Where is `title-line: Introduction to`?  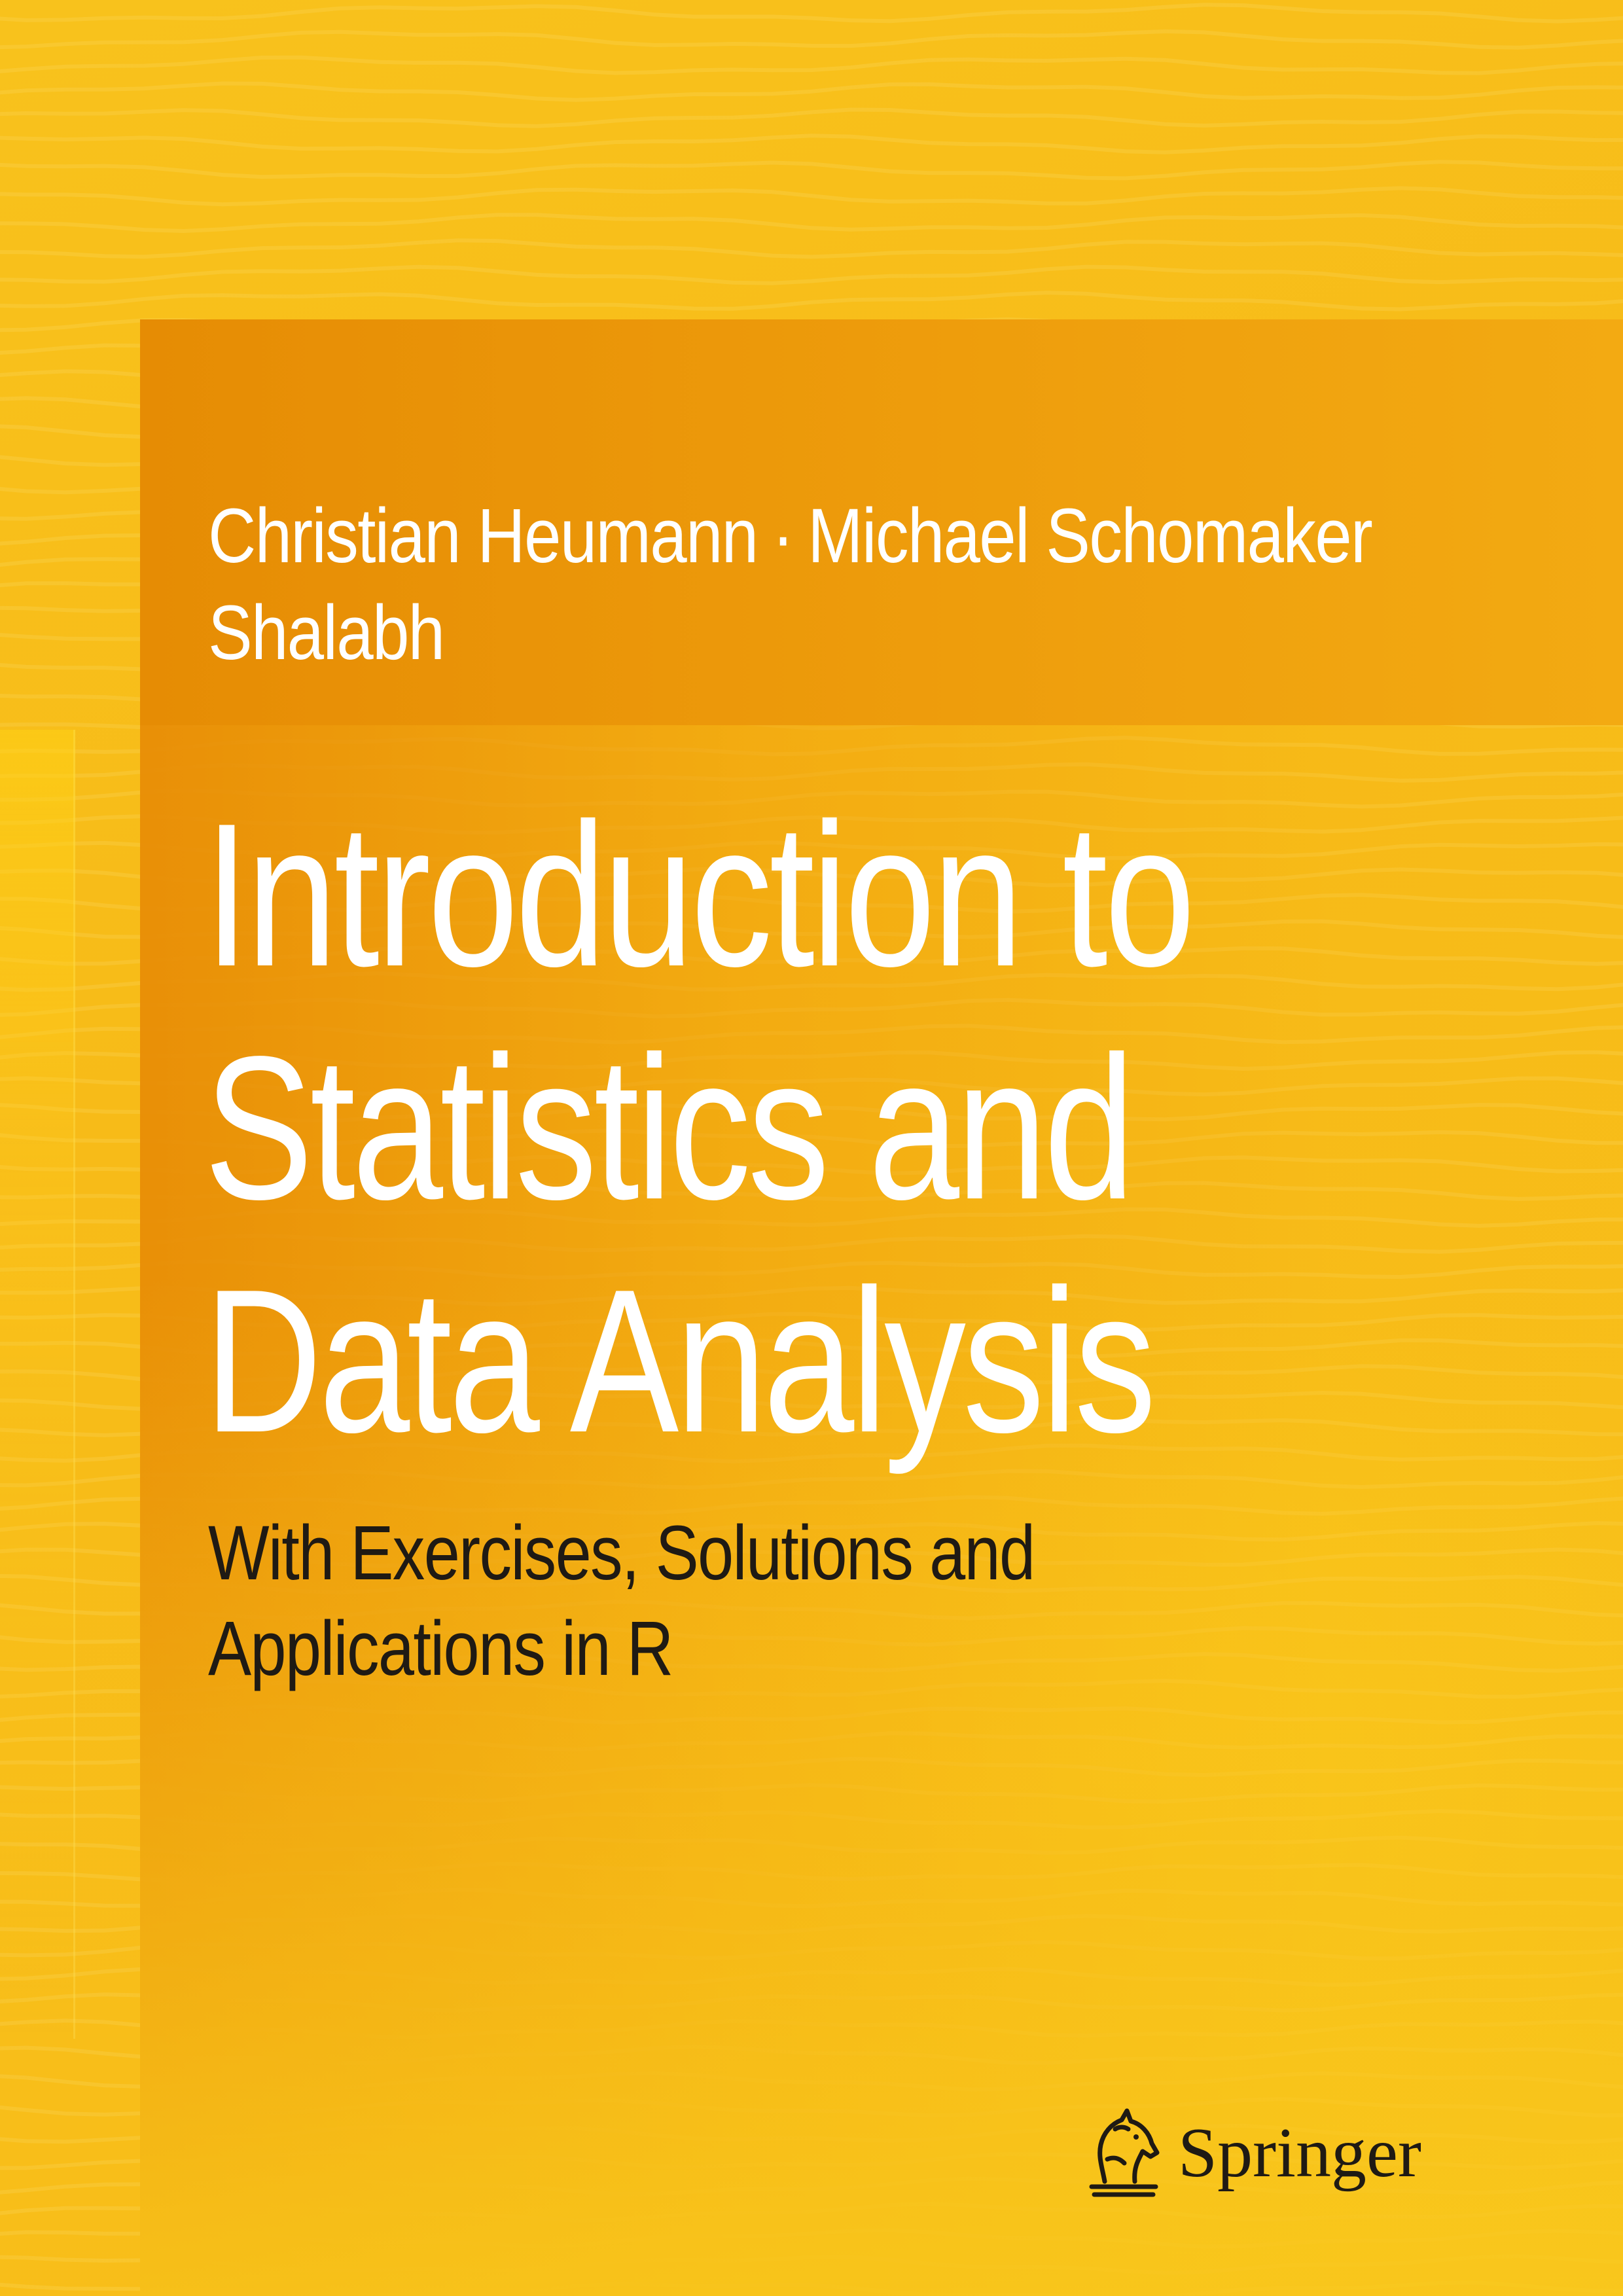
title-line: Introduction to is located at coordinates (700, 895).